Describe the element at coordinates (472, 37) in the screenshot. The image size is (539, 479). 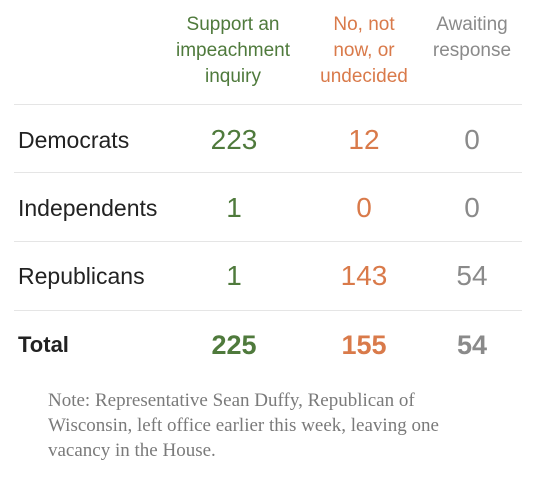
I see `column-header-awaiting-response: Awaiting response` at that location.